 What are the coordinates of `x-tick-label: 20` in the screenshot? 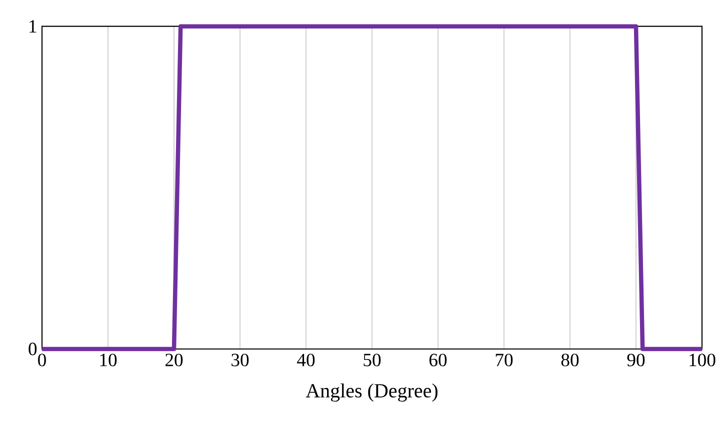 It's located at (174, 360).